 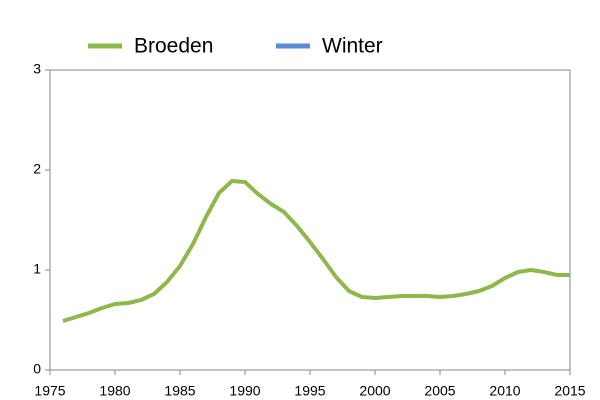 I want to click on x-tick-label: 2000, so click(x=374, y=391).